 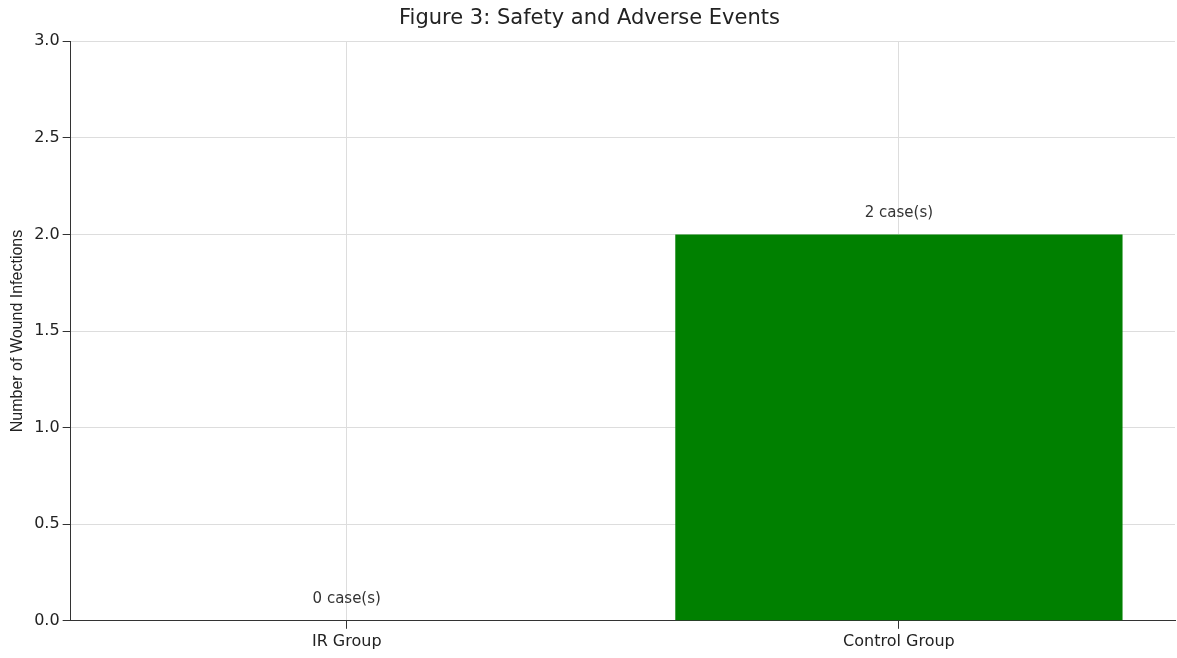 I want to click on y-tick-label: 0.0, so click(x=47, y=619).